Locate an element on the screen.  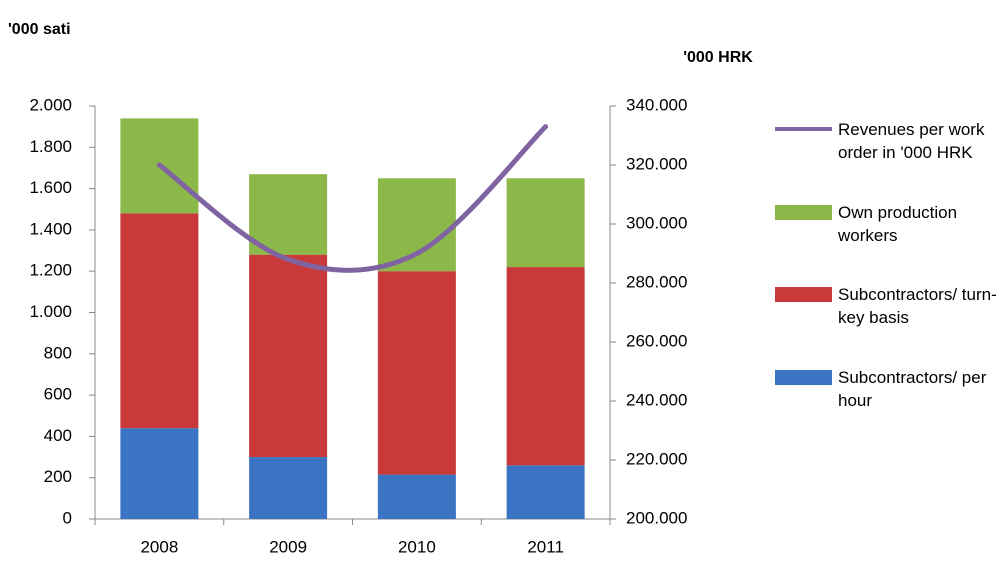
legend-label: Subcontractors/ turn-key basis is located at coordinates (917, 306).